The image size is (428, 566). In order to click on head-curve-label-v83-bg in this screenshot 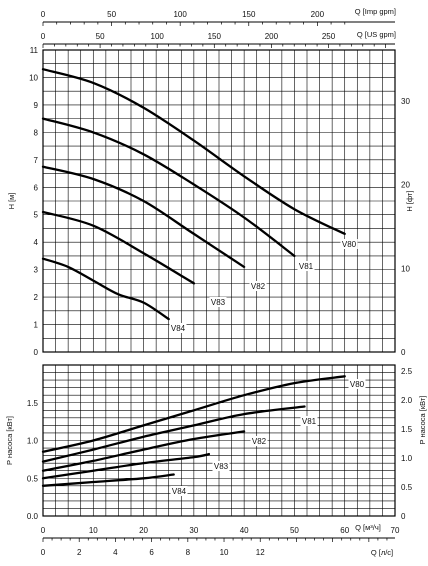, I will do `click(218, 302)`.